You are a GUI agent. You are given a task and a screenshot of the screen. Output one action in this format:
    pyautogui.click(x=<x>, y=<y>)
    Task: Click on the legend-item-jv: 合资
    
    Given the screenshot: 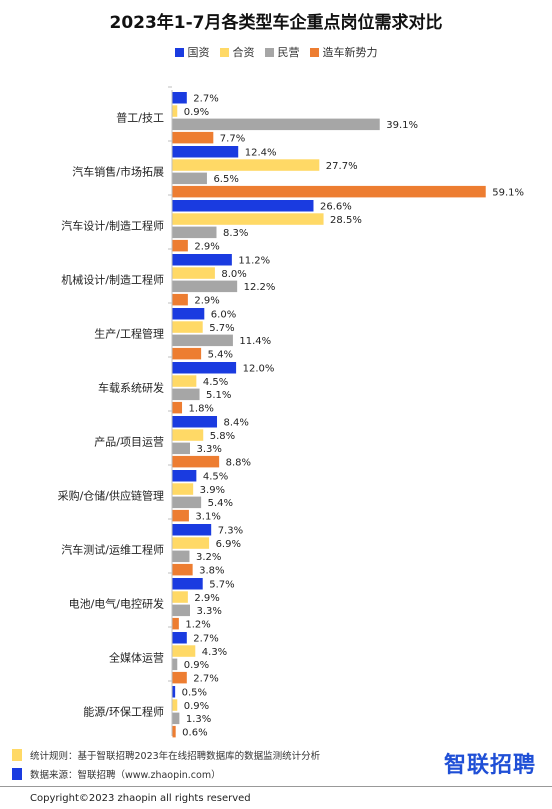 What is the action you would take?
    pyautogui.click(x=237, y=52)
    